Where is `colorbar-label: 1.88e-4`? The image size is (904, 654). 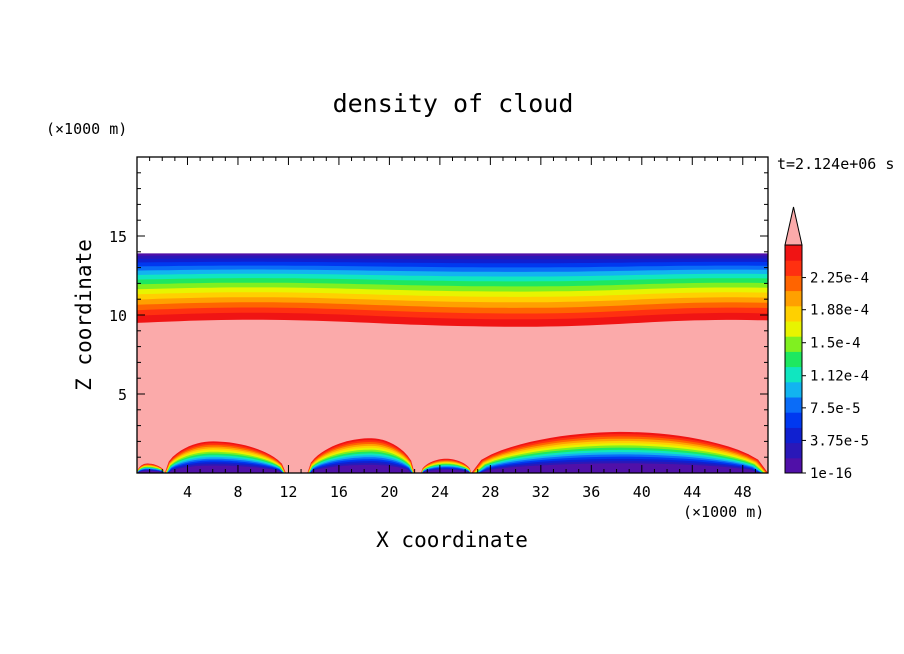
colorbar-label: 1.88e-4 is located at coordinates (839, 311).